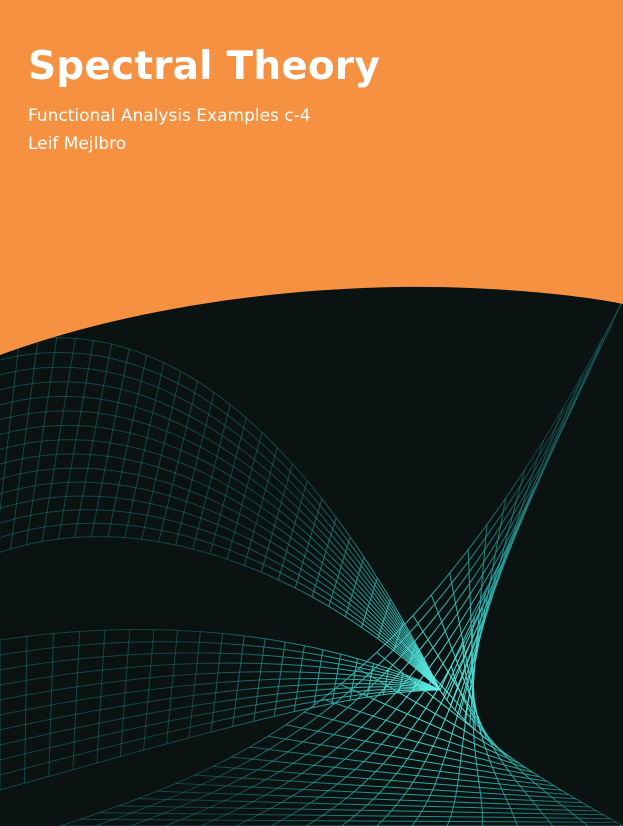  I want to click on book-author: Leif Mejlbro, so click(77, 144).